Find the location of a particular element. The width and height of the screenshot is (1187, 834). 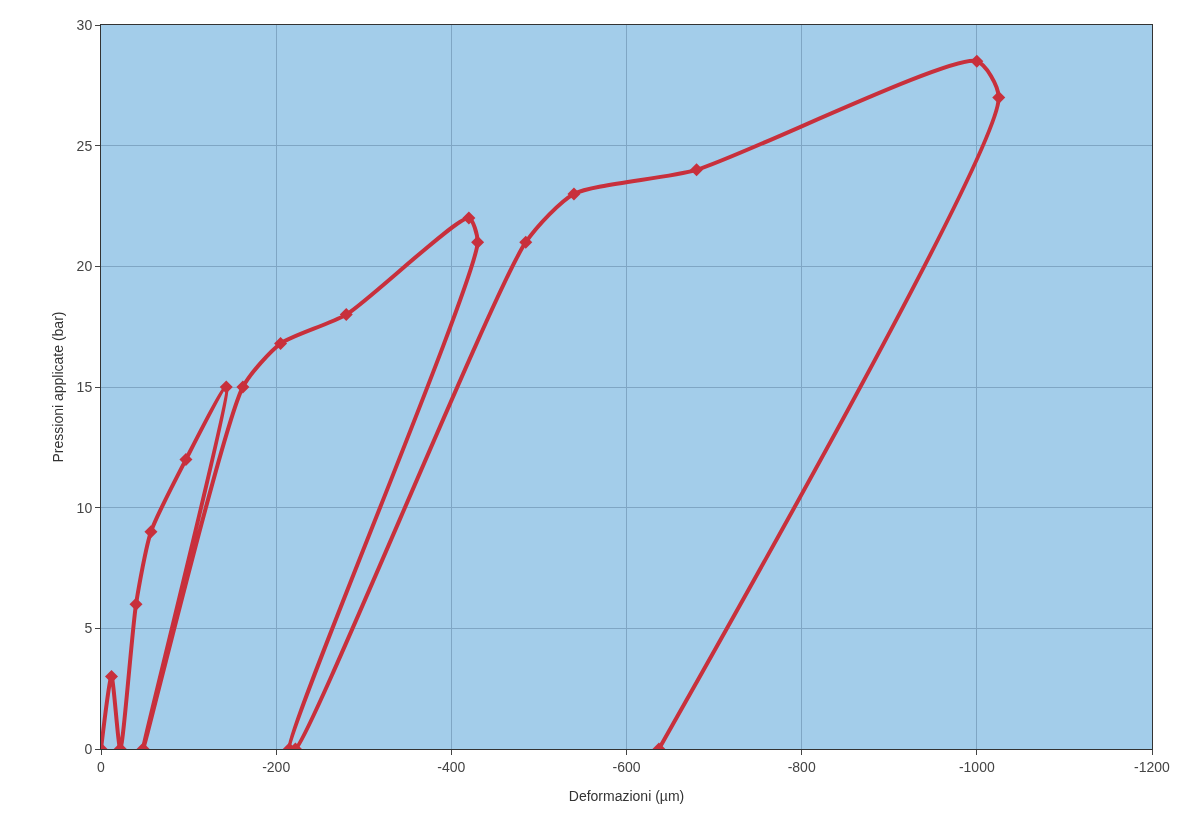

y-tick-label: 20 is located at coordinates (84, 266).